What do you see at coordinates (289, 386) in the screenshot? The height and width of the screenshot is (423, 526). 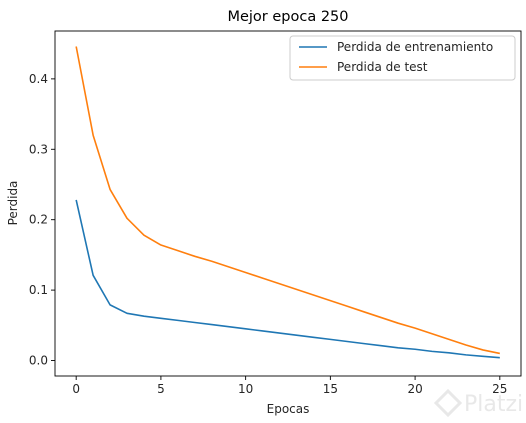 I see `x-axis: 0 5 10 15 20 25` at bounding box center [289, 386].